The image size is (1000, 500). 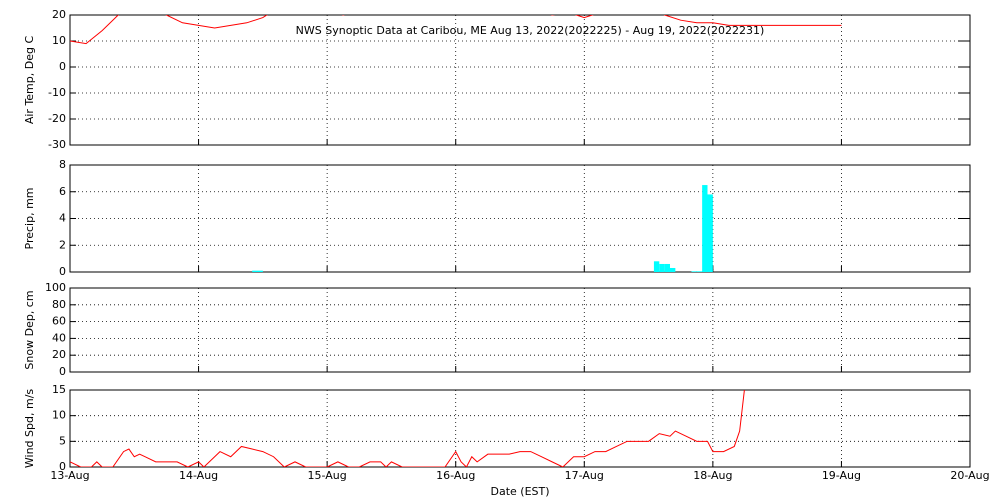 I want to click on y-tick-label: 2, so click(x=62, y=244).